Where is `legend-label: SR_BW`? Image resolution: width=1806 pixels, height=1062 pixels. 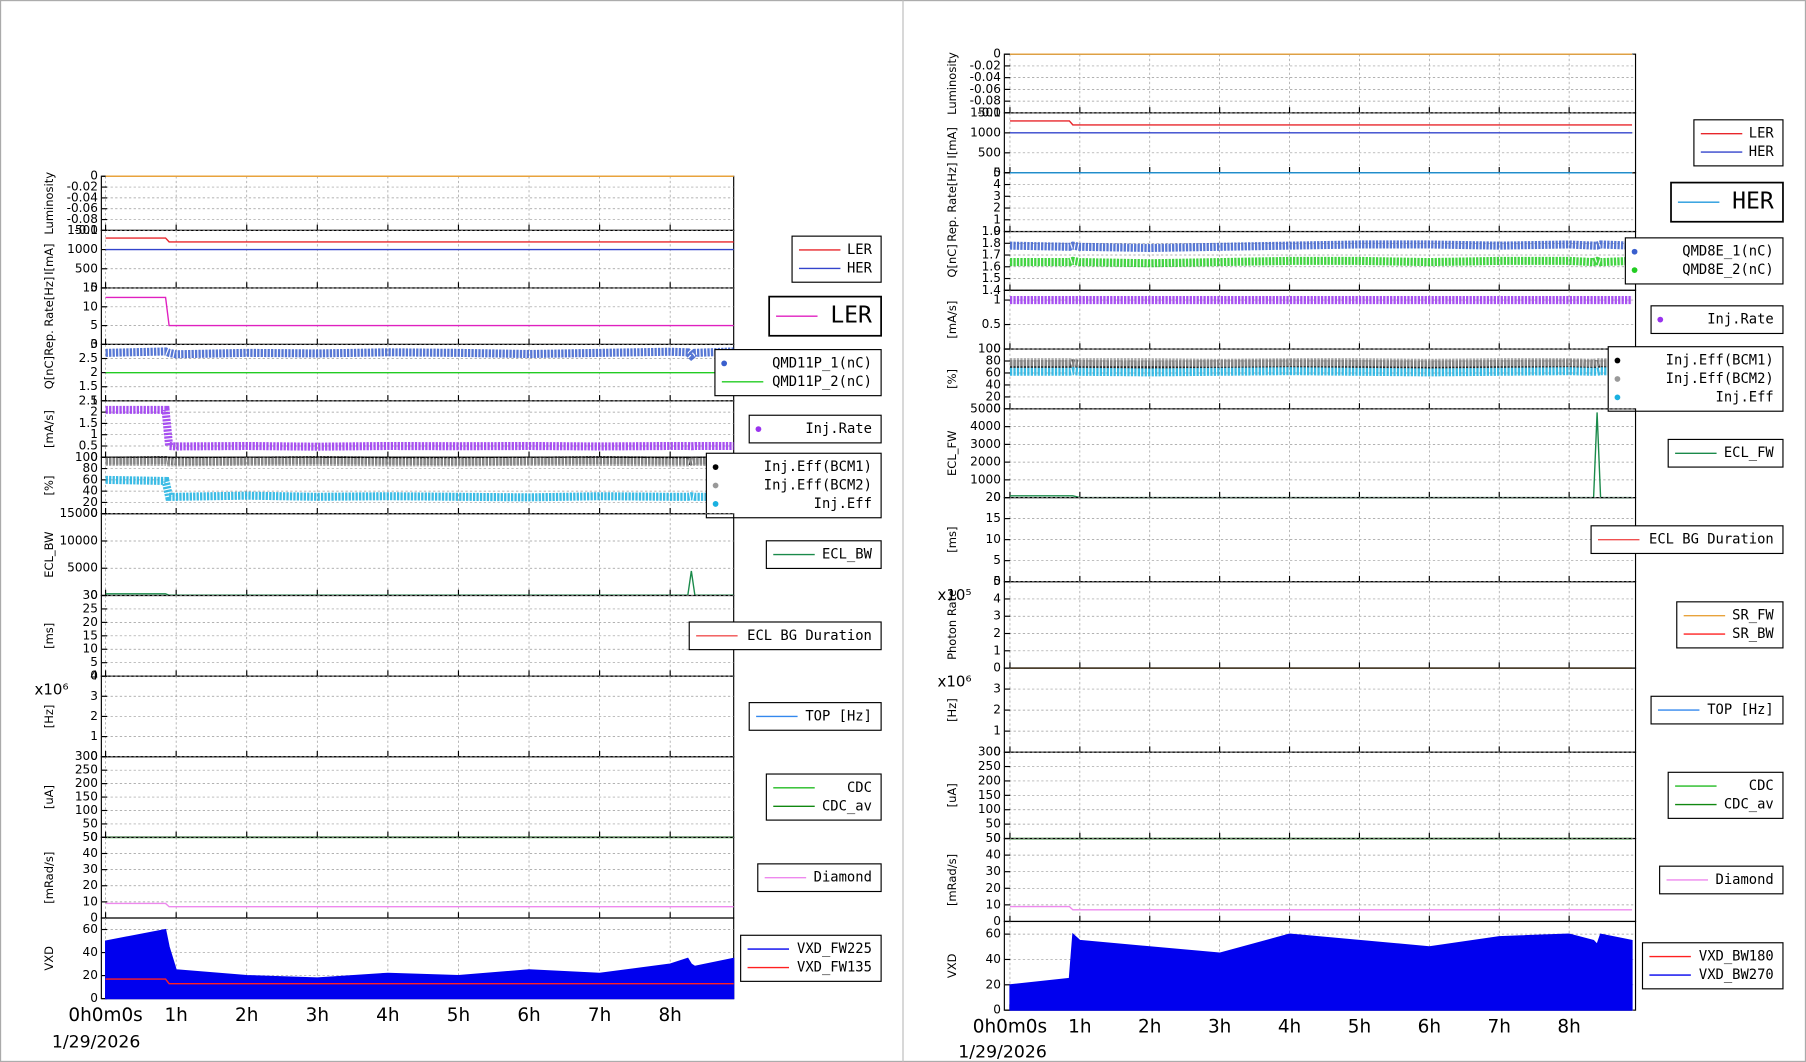 legend-label: SR_BW is located at coordinates (1753, 634).